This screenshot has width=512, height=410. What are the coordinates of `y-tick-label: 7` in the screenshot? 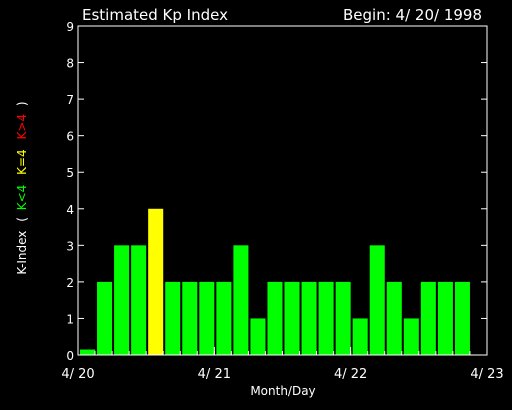 It's located at (70, 100).